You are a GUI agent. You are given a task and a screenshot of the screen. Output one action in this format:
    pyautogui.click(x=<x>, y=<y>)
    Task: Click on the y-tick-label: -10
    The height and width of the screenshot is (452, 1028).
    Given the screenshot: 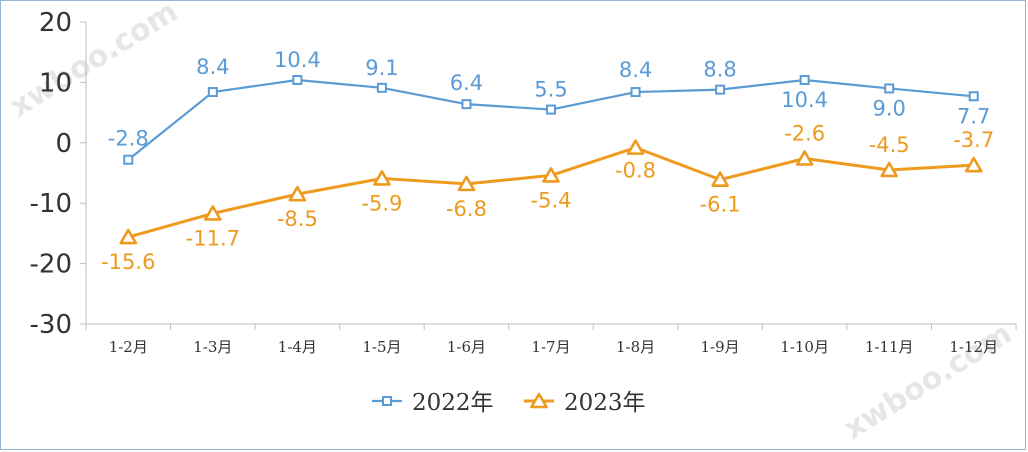 What is the action you would take?
    pyautogui.click(x=51, y=204)
    